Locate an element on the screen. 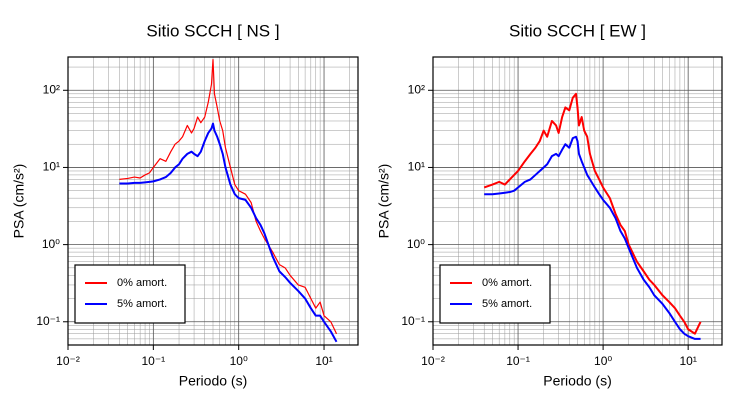  chart-title: Sitio SCCH [ EW ] is located at coordinates (577, 30).